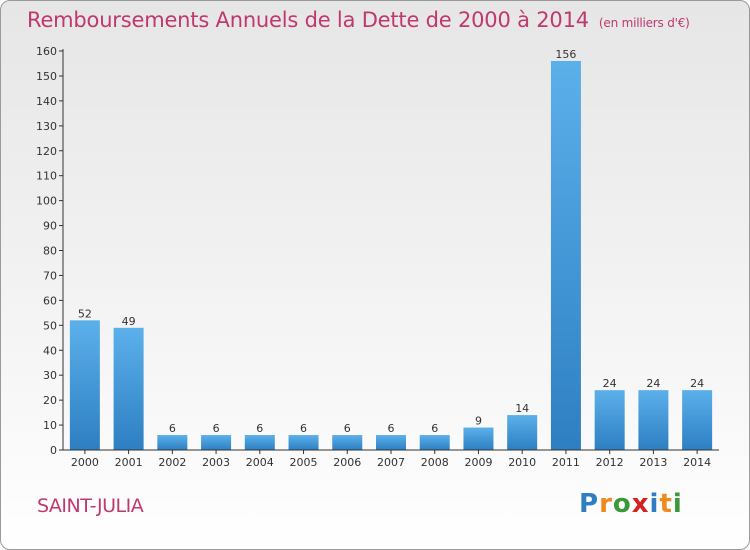  What do you see at coordinates (303, 442) in the screenshot?
I see `bar-2005` at bounding box center [303, 442].